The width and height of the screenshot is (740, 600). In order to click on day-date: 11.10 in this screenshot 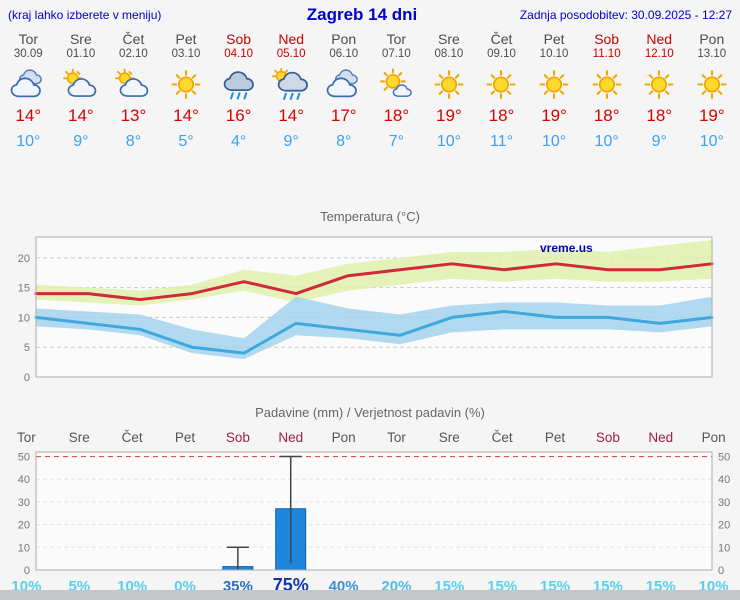, I will do `click(606, 54)`.